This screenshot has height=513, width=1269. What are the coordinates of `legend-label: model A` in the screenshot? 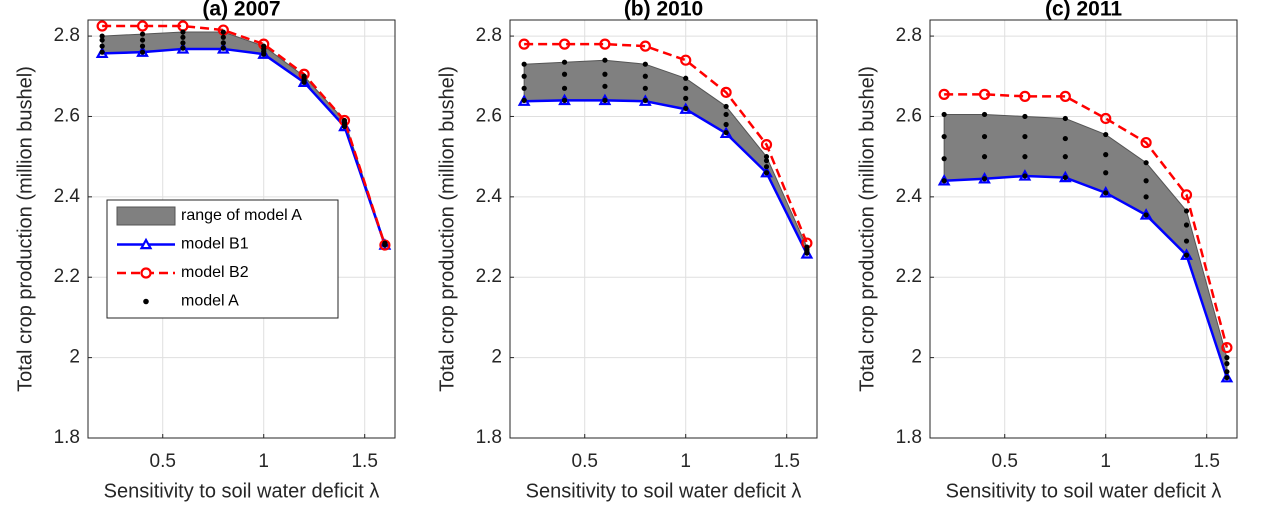 It's located at (210, 301).